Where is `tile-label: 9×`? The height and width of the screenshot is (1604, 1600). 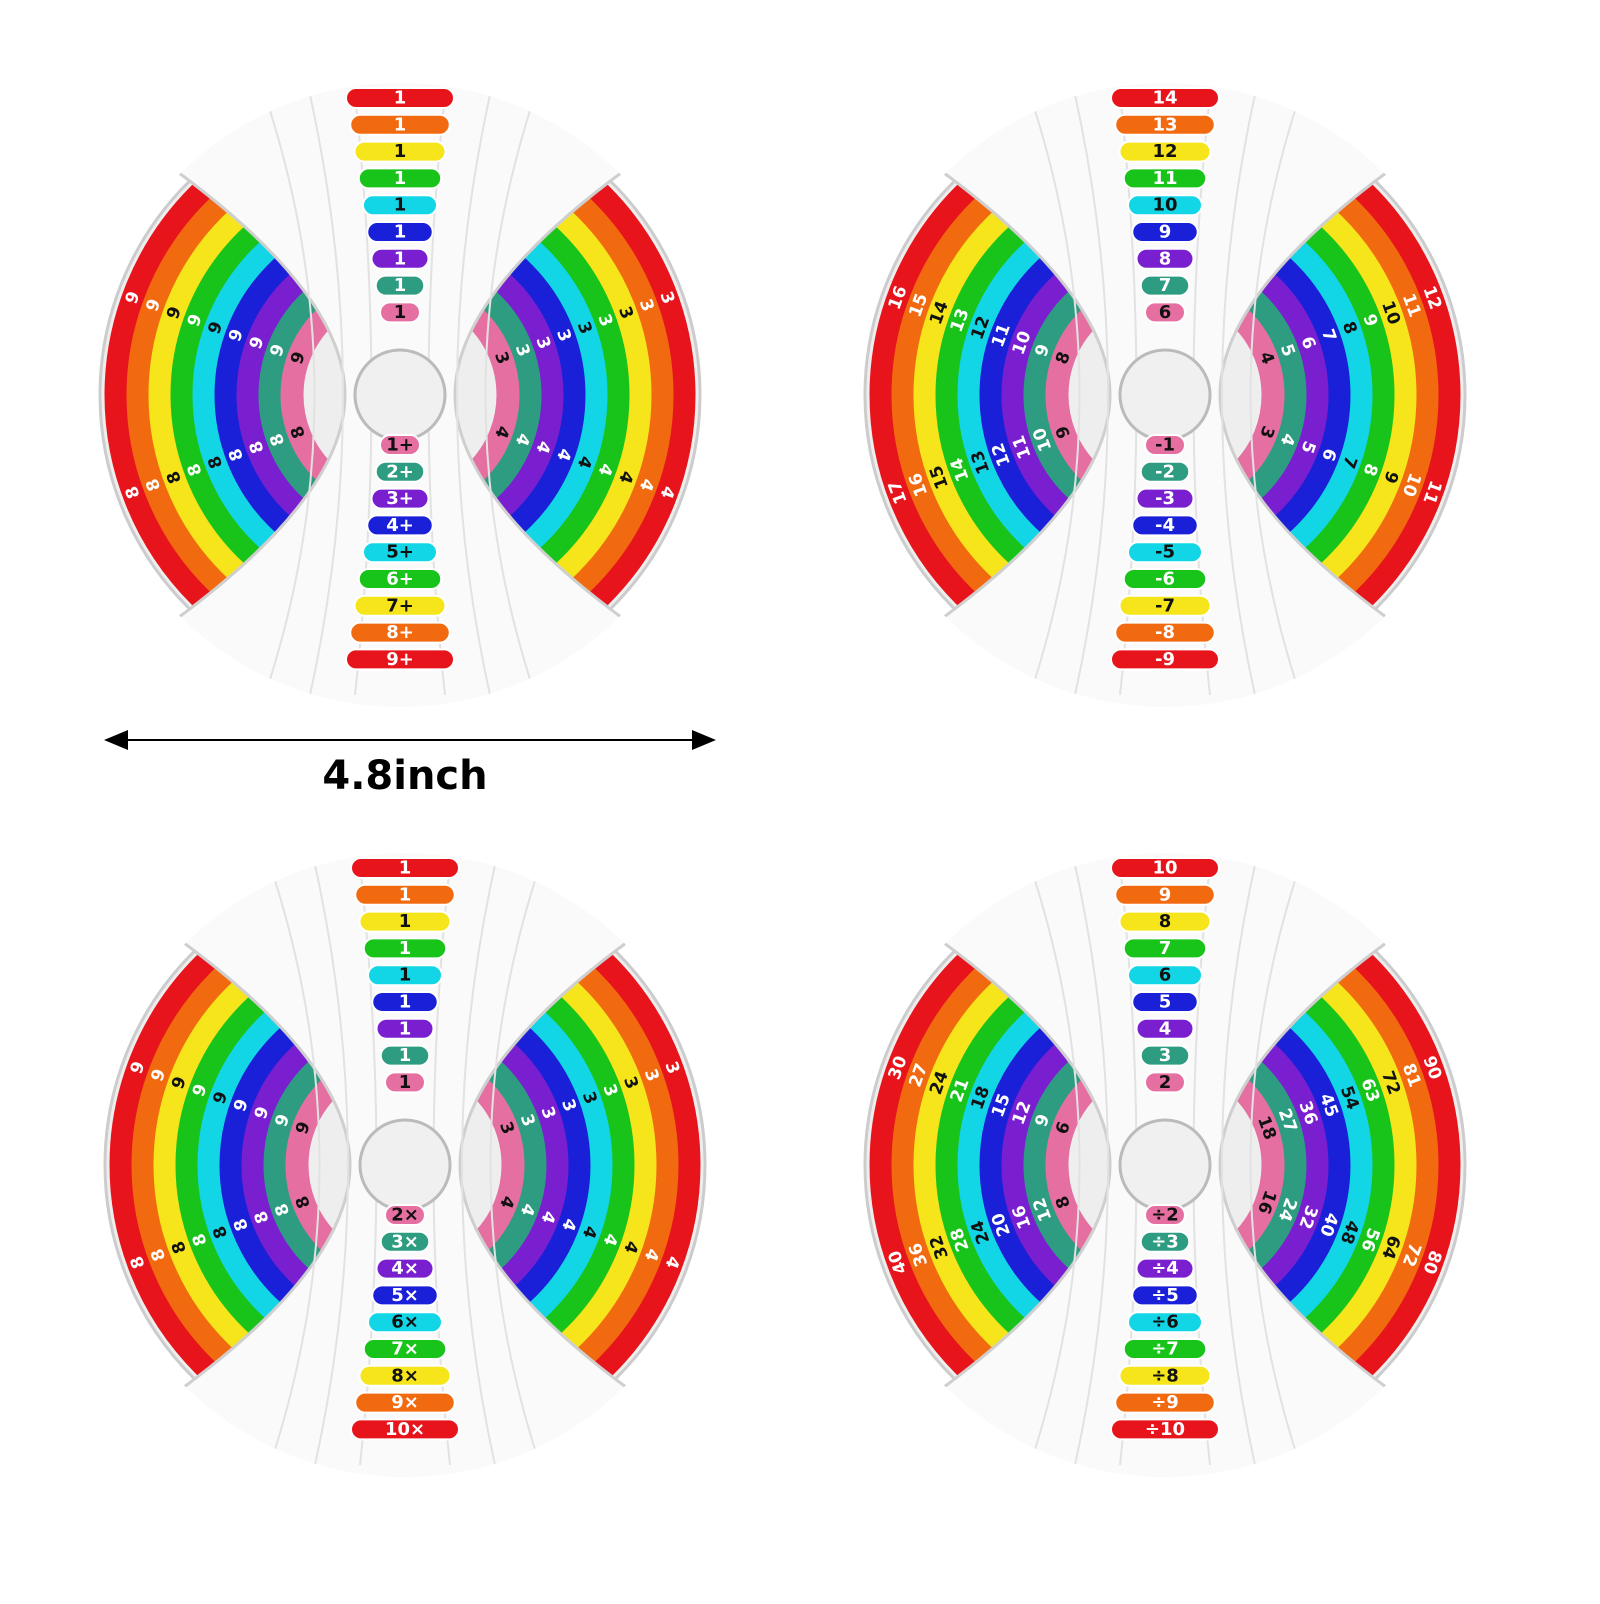
tile-label: 9× is located at coordinates (405, 1402).